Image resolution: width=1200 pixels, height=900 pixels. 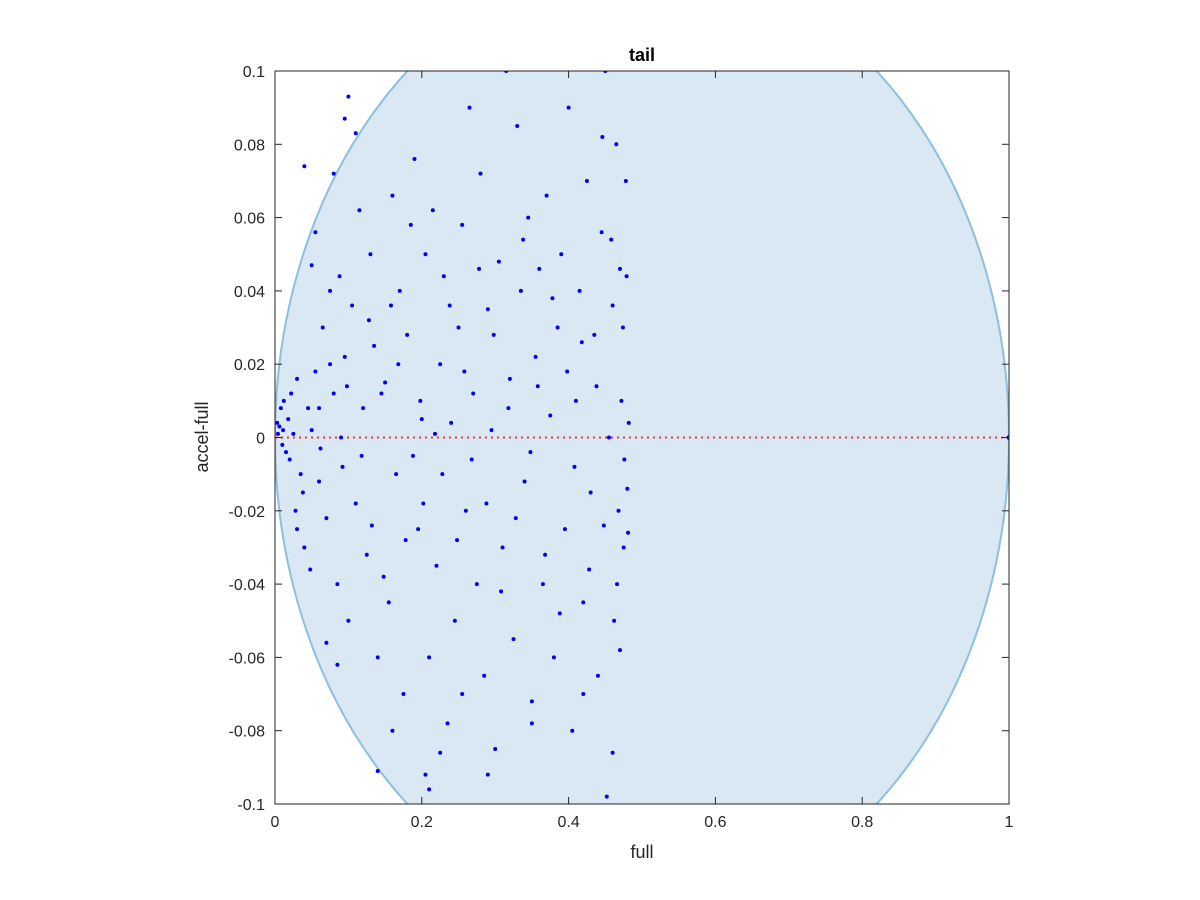 What do you see at coordinates (568, 822) in the screenshot?
I see `x-tick-label: 0.4` at bounding box center [568, 822].